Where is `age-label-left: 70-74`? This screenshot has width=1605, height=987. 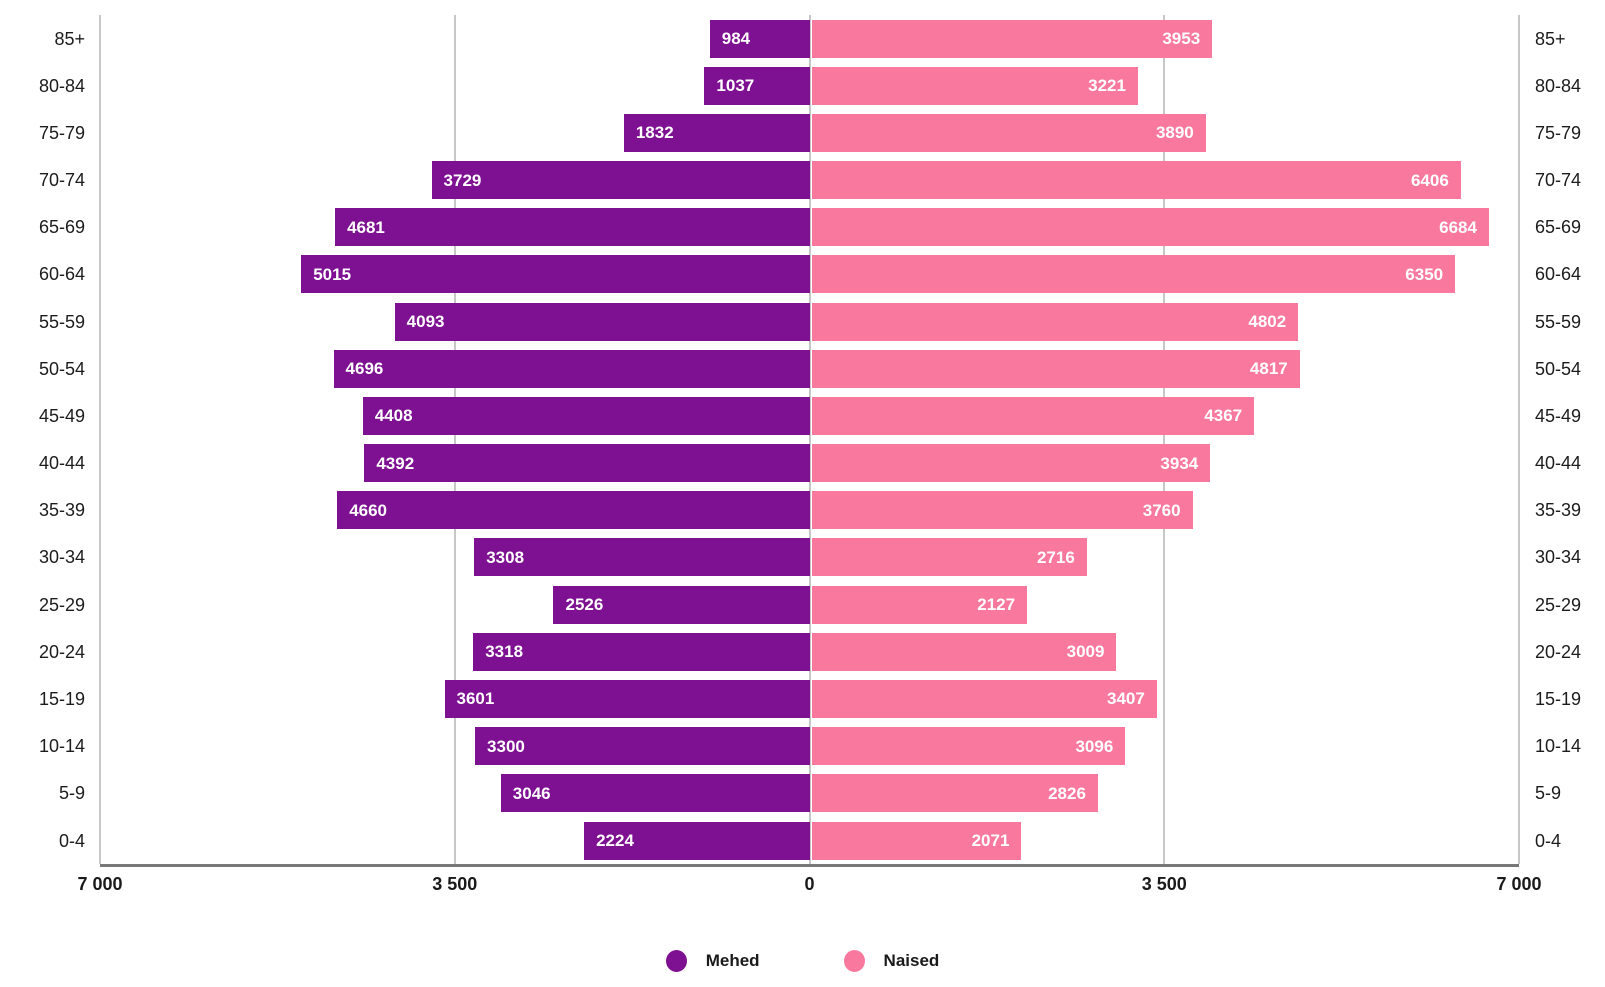 age-label-left: 70-74 is located at coordinates (61, 180).